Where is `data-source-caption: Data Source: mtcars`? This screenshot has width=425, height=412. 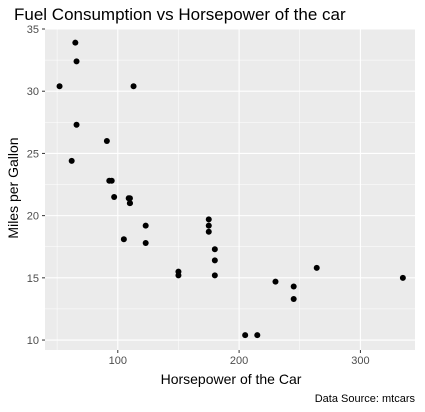
data-source-caption: Data Source: mtcars is located at coordinates (365, 399).